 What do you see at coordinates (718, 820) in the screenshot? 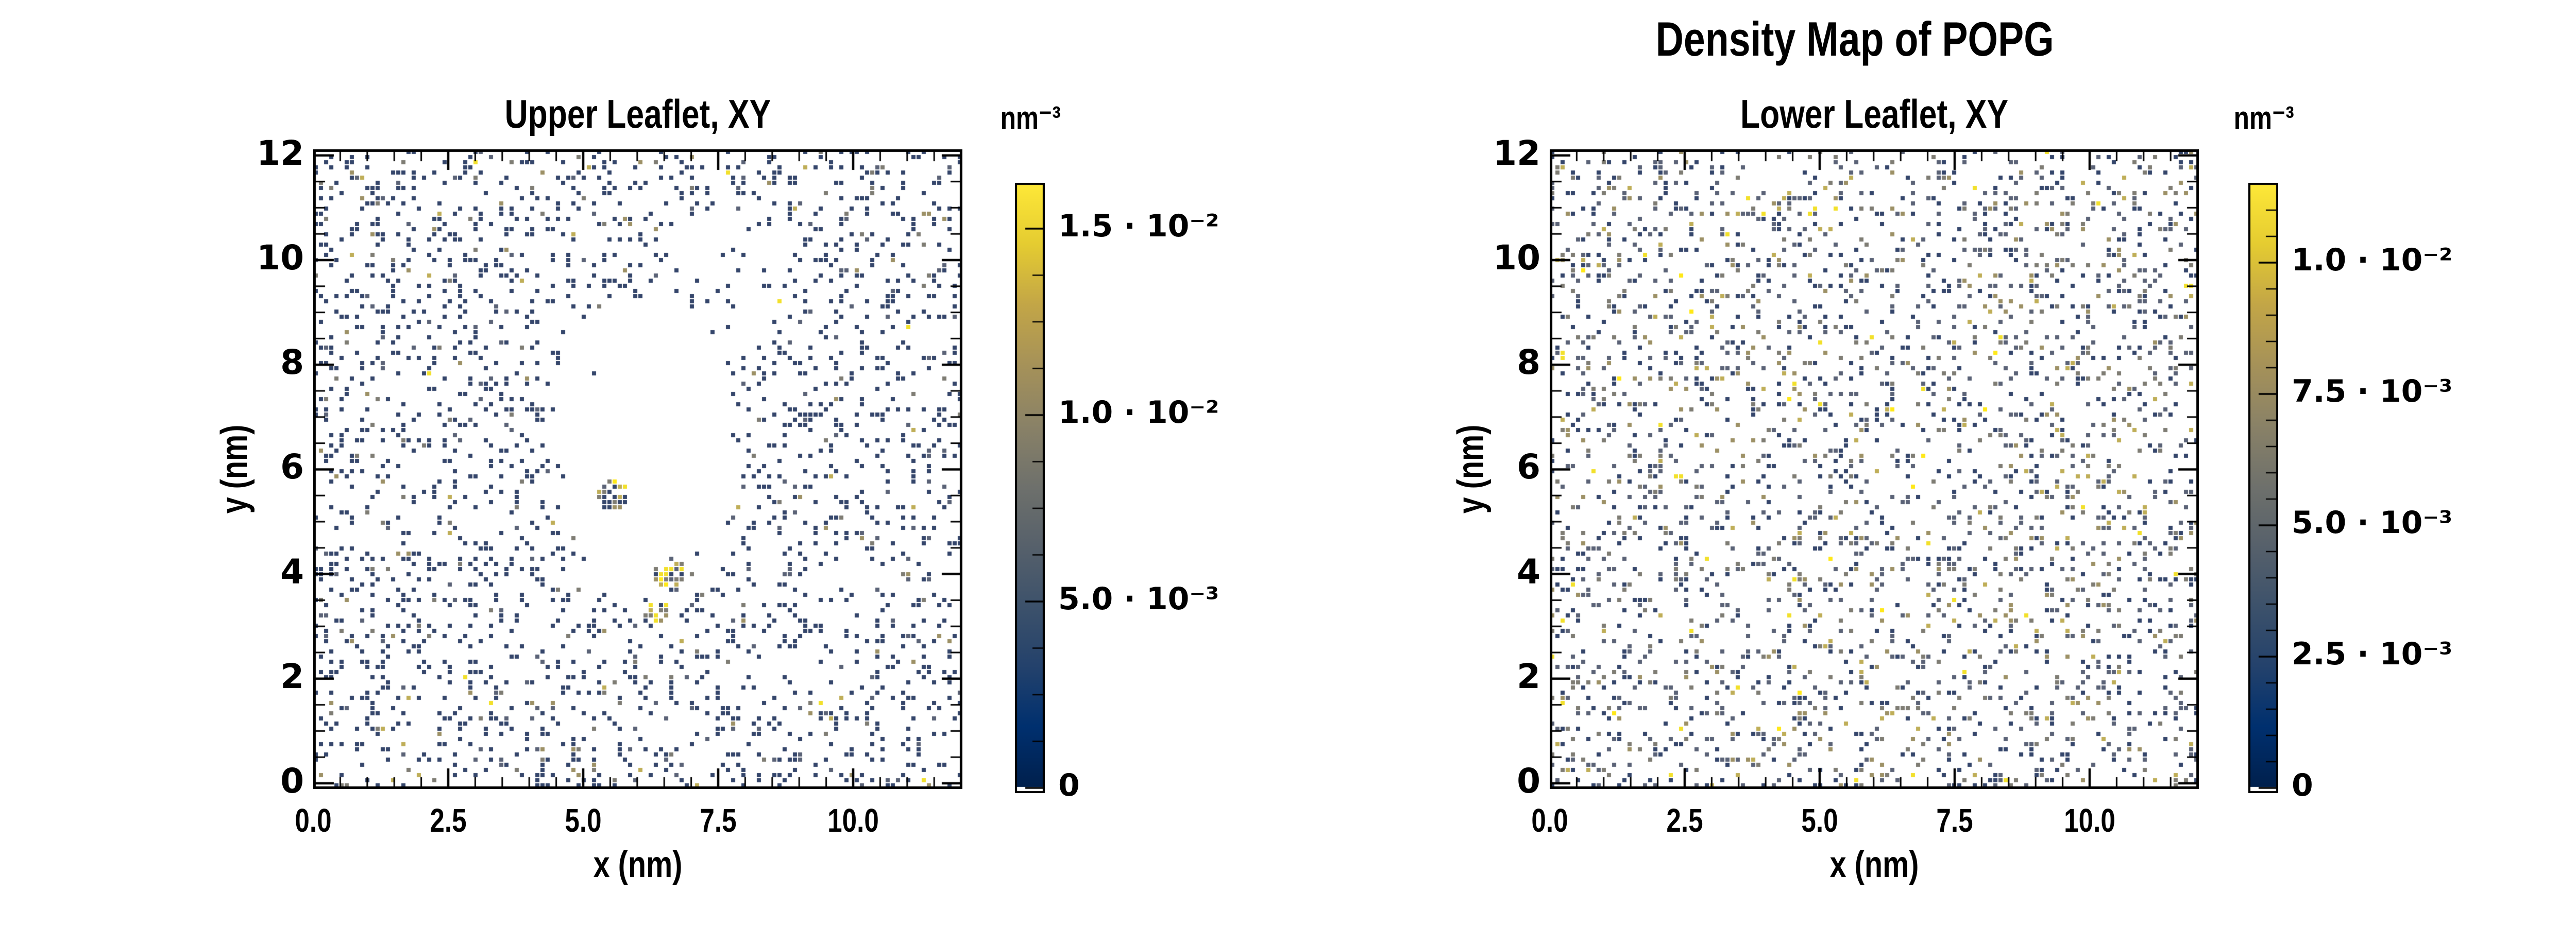
I see `upper-leaflet-xtick-label: 7.5` at bounding box center [718, 820].